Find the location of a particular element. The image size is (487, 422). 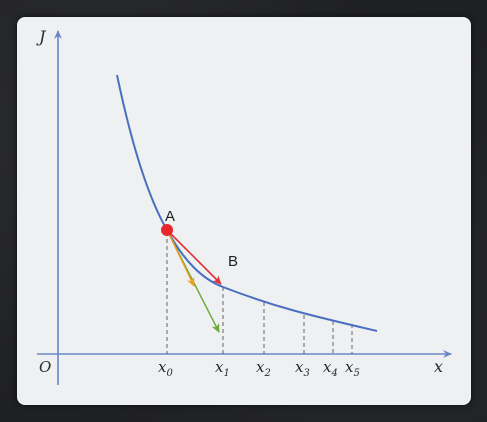

tick-labels: x0 x1 x2 x3 x4 x5 is located at coordinates (259, 368).